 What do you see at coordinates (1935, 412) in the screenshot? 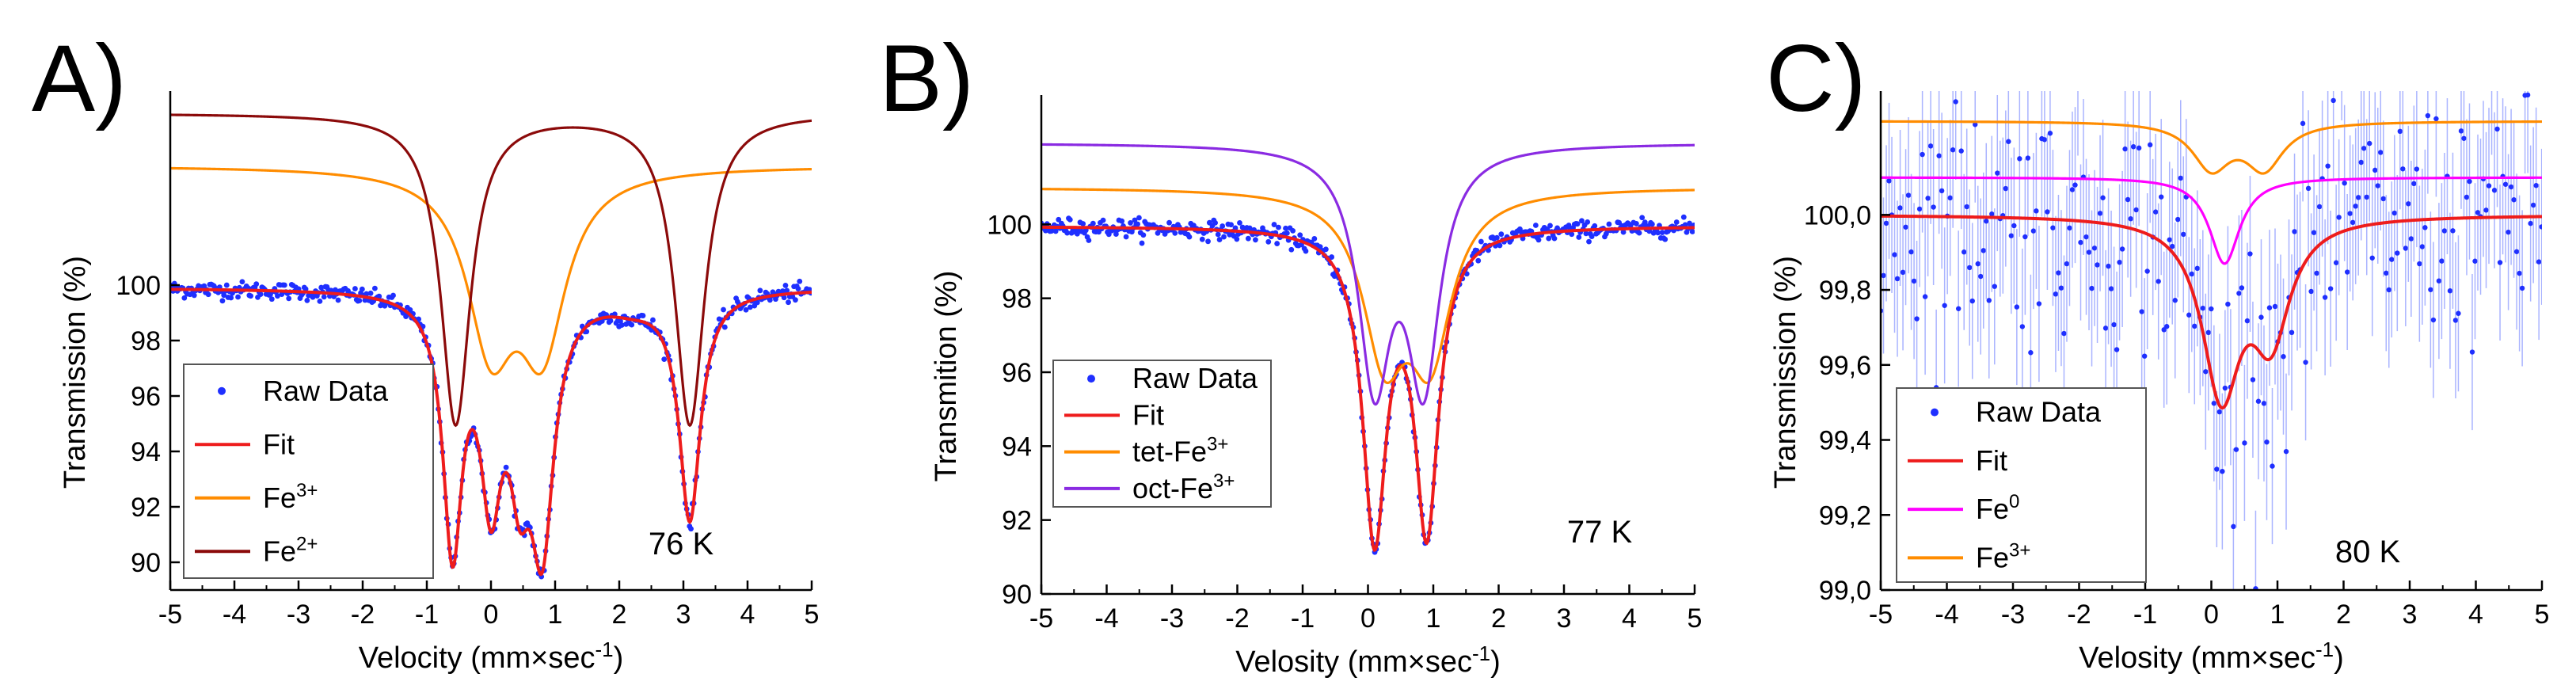
I see `legend-marker` at bounding box center [1935, 412].